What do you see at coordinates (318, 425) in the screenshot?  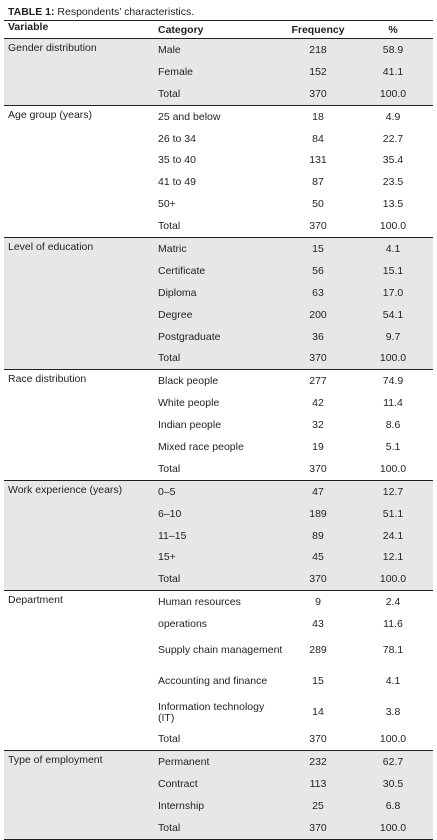 I see `frequency-cell: 32` at bounding box center [318, 425].